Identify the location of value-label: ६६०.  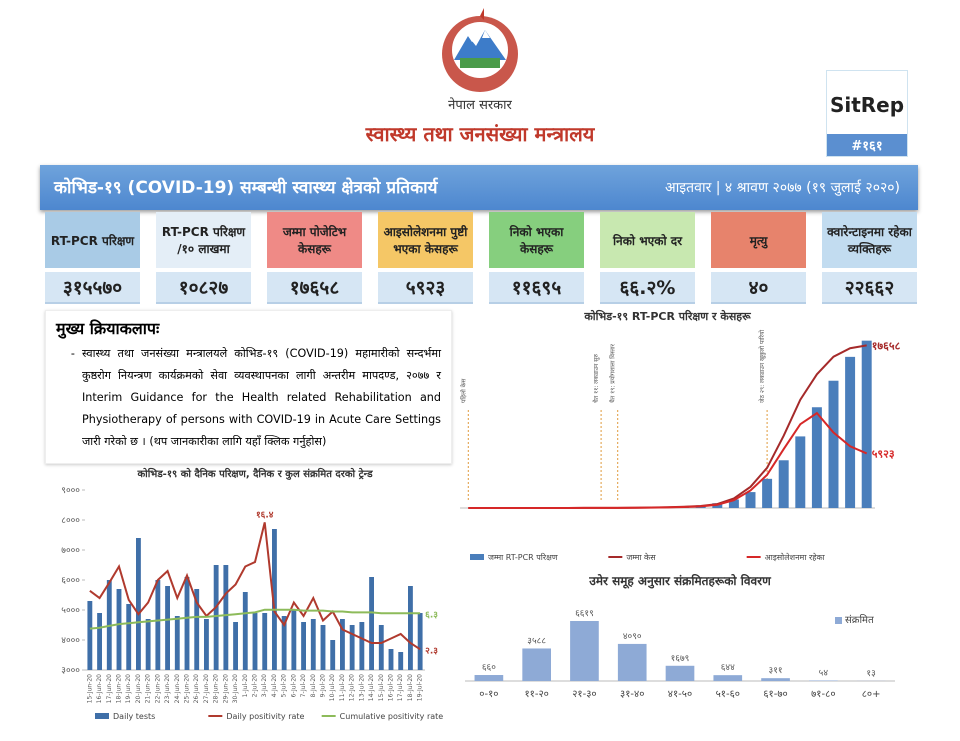
(489, 668).